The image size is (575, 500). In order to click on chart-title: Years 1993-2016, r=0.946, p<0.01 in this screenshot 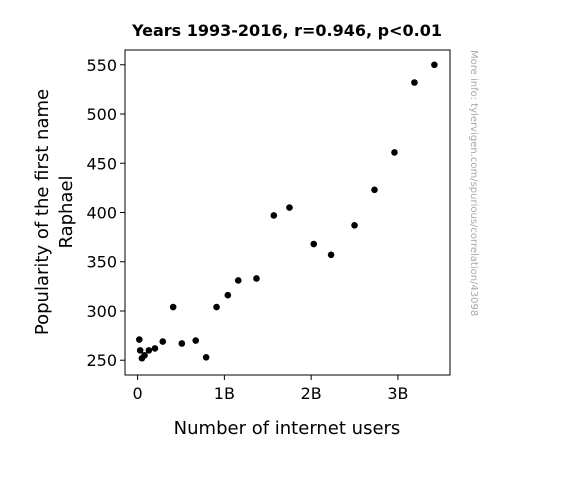, I will do `click(286, 30)`.